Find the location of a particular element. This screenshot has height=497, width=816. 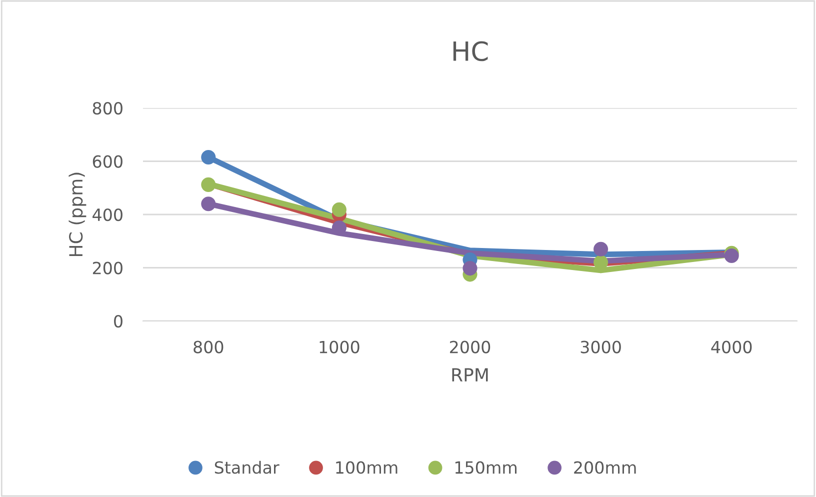

y-tick-label: 0 is located at coordinates (118, 321).